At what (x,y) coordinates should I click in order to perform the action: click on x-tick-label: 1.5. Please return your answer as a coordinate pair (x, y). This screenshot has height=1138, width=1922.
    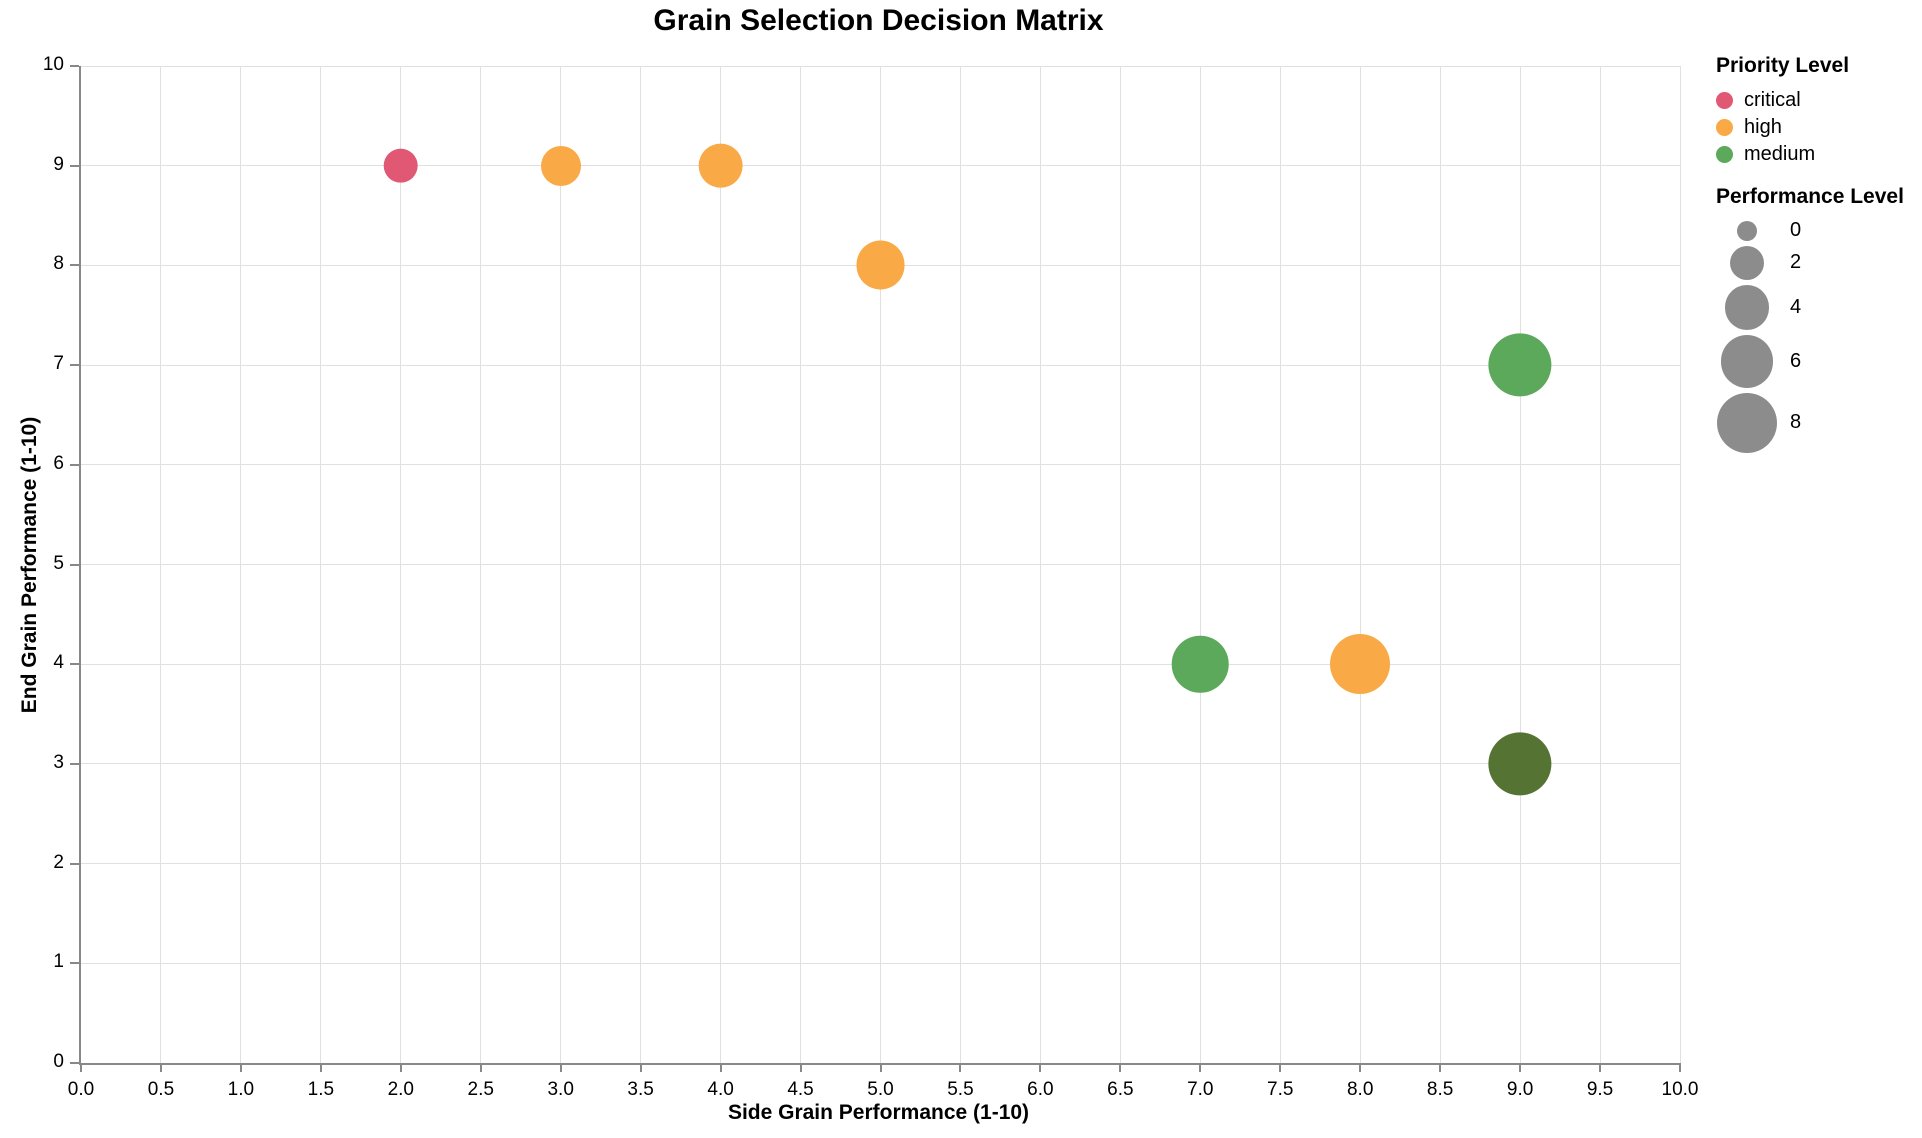
    Looking at the image, I should click on (321, 1089).